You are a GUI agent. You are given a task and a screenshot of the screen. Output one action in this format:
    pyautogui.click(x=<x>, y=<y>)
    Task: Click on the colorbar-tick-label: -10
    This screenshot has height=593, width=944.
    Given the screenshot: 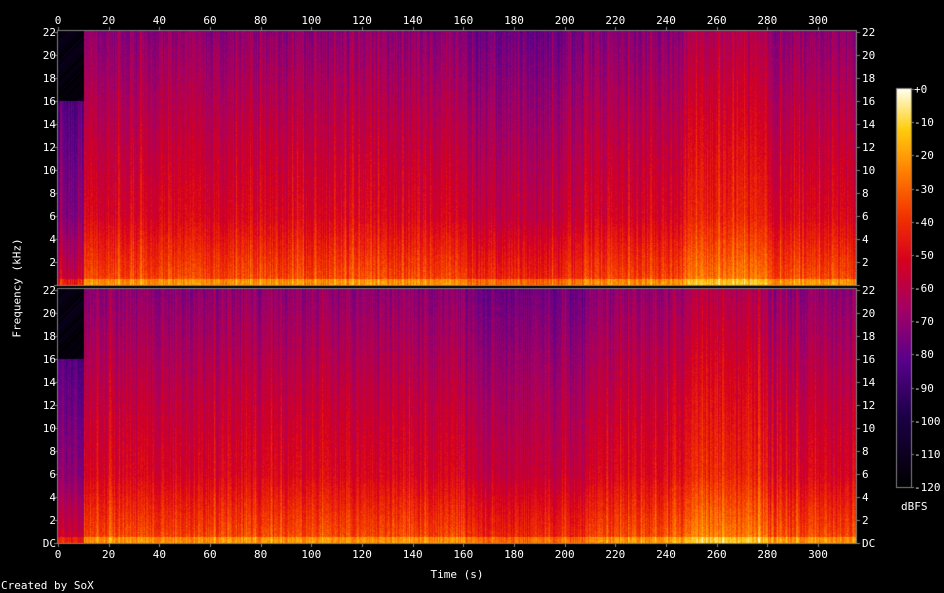 What is the action you would take?
    pyautogui.click(x=924, y=123)
    